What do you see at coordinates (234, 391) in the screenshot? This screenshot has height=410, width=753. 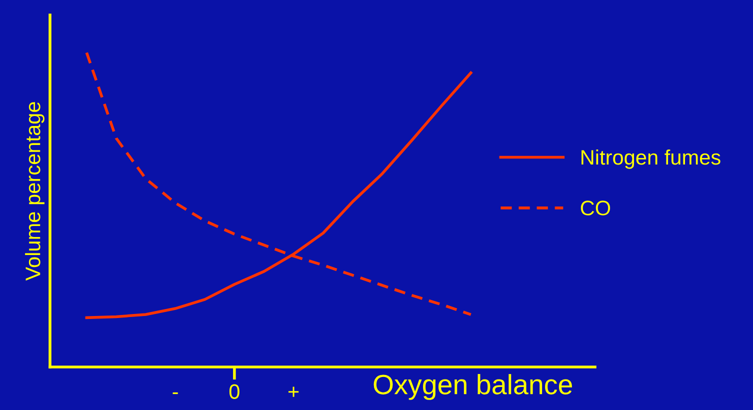 I see `x-tick-label: 0` at bounding box center [234, 391].